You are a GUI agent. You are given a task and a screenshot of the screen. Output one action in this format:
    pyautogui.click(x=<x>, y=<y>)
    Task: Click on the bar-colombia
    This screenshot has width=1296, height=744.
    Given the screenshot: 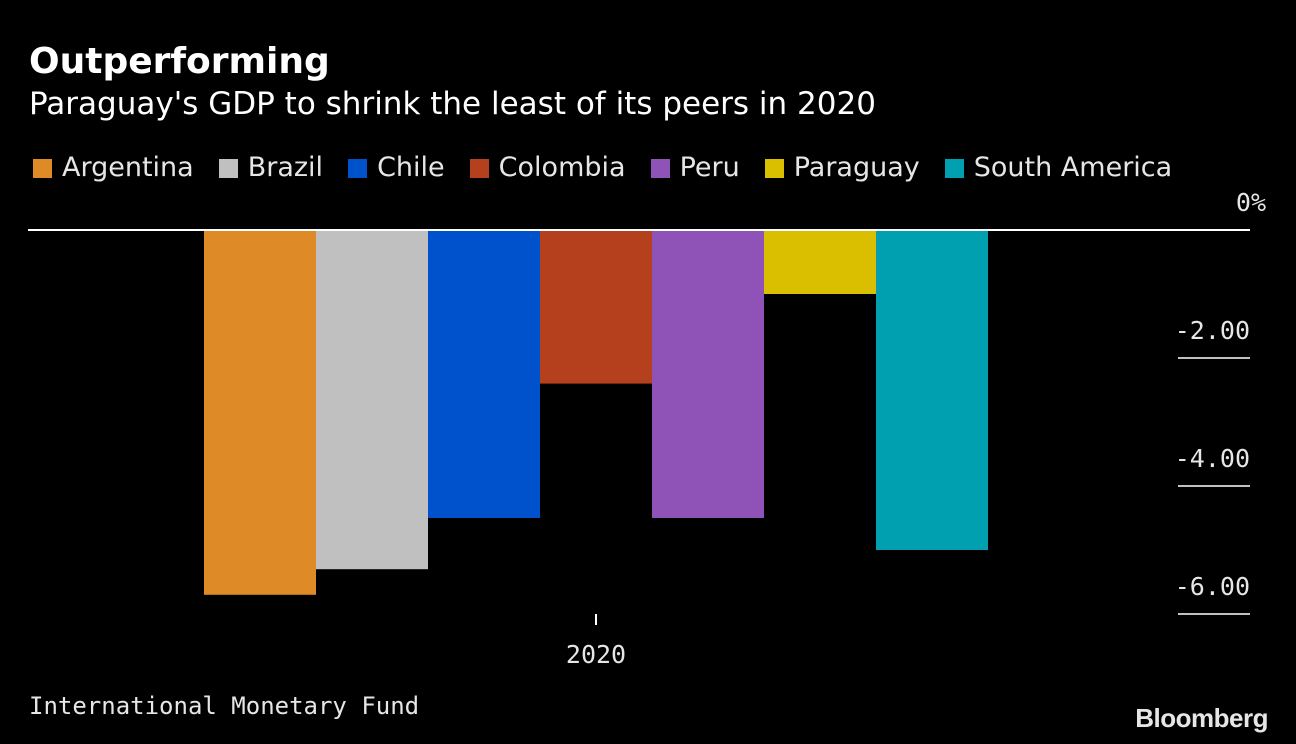 What is the action you would take?
    pyautogui.click(x=596, y=307)
    